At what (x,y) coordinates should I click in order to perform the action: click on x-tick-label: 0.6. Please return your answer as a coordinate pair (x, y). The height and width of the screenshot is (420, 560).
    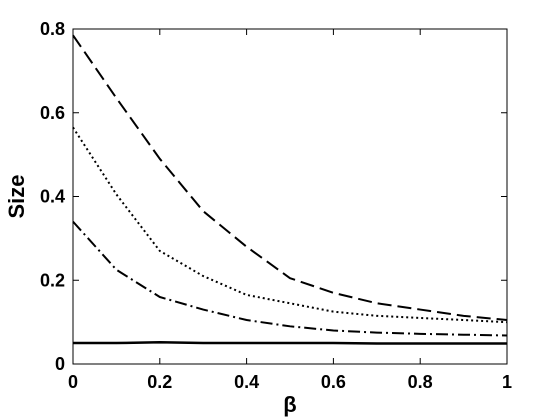
    Looking at the image, I should click on (333, 382).